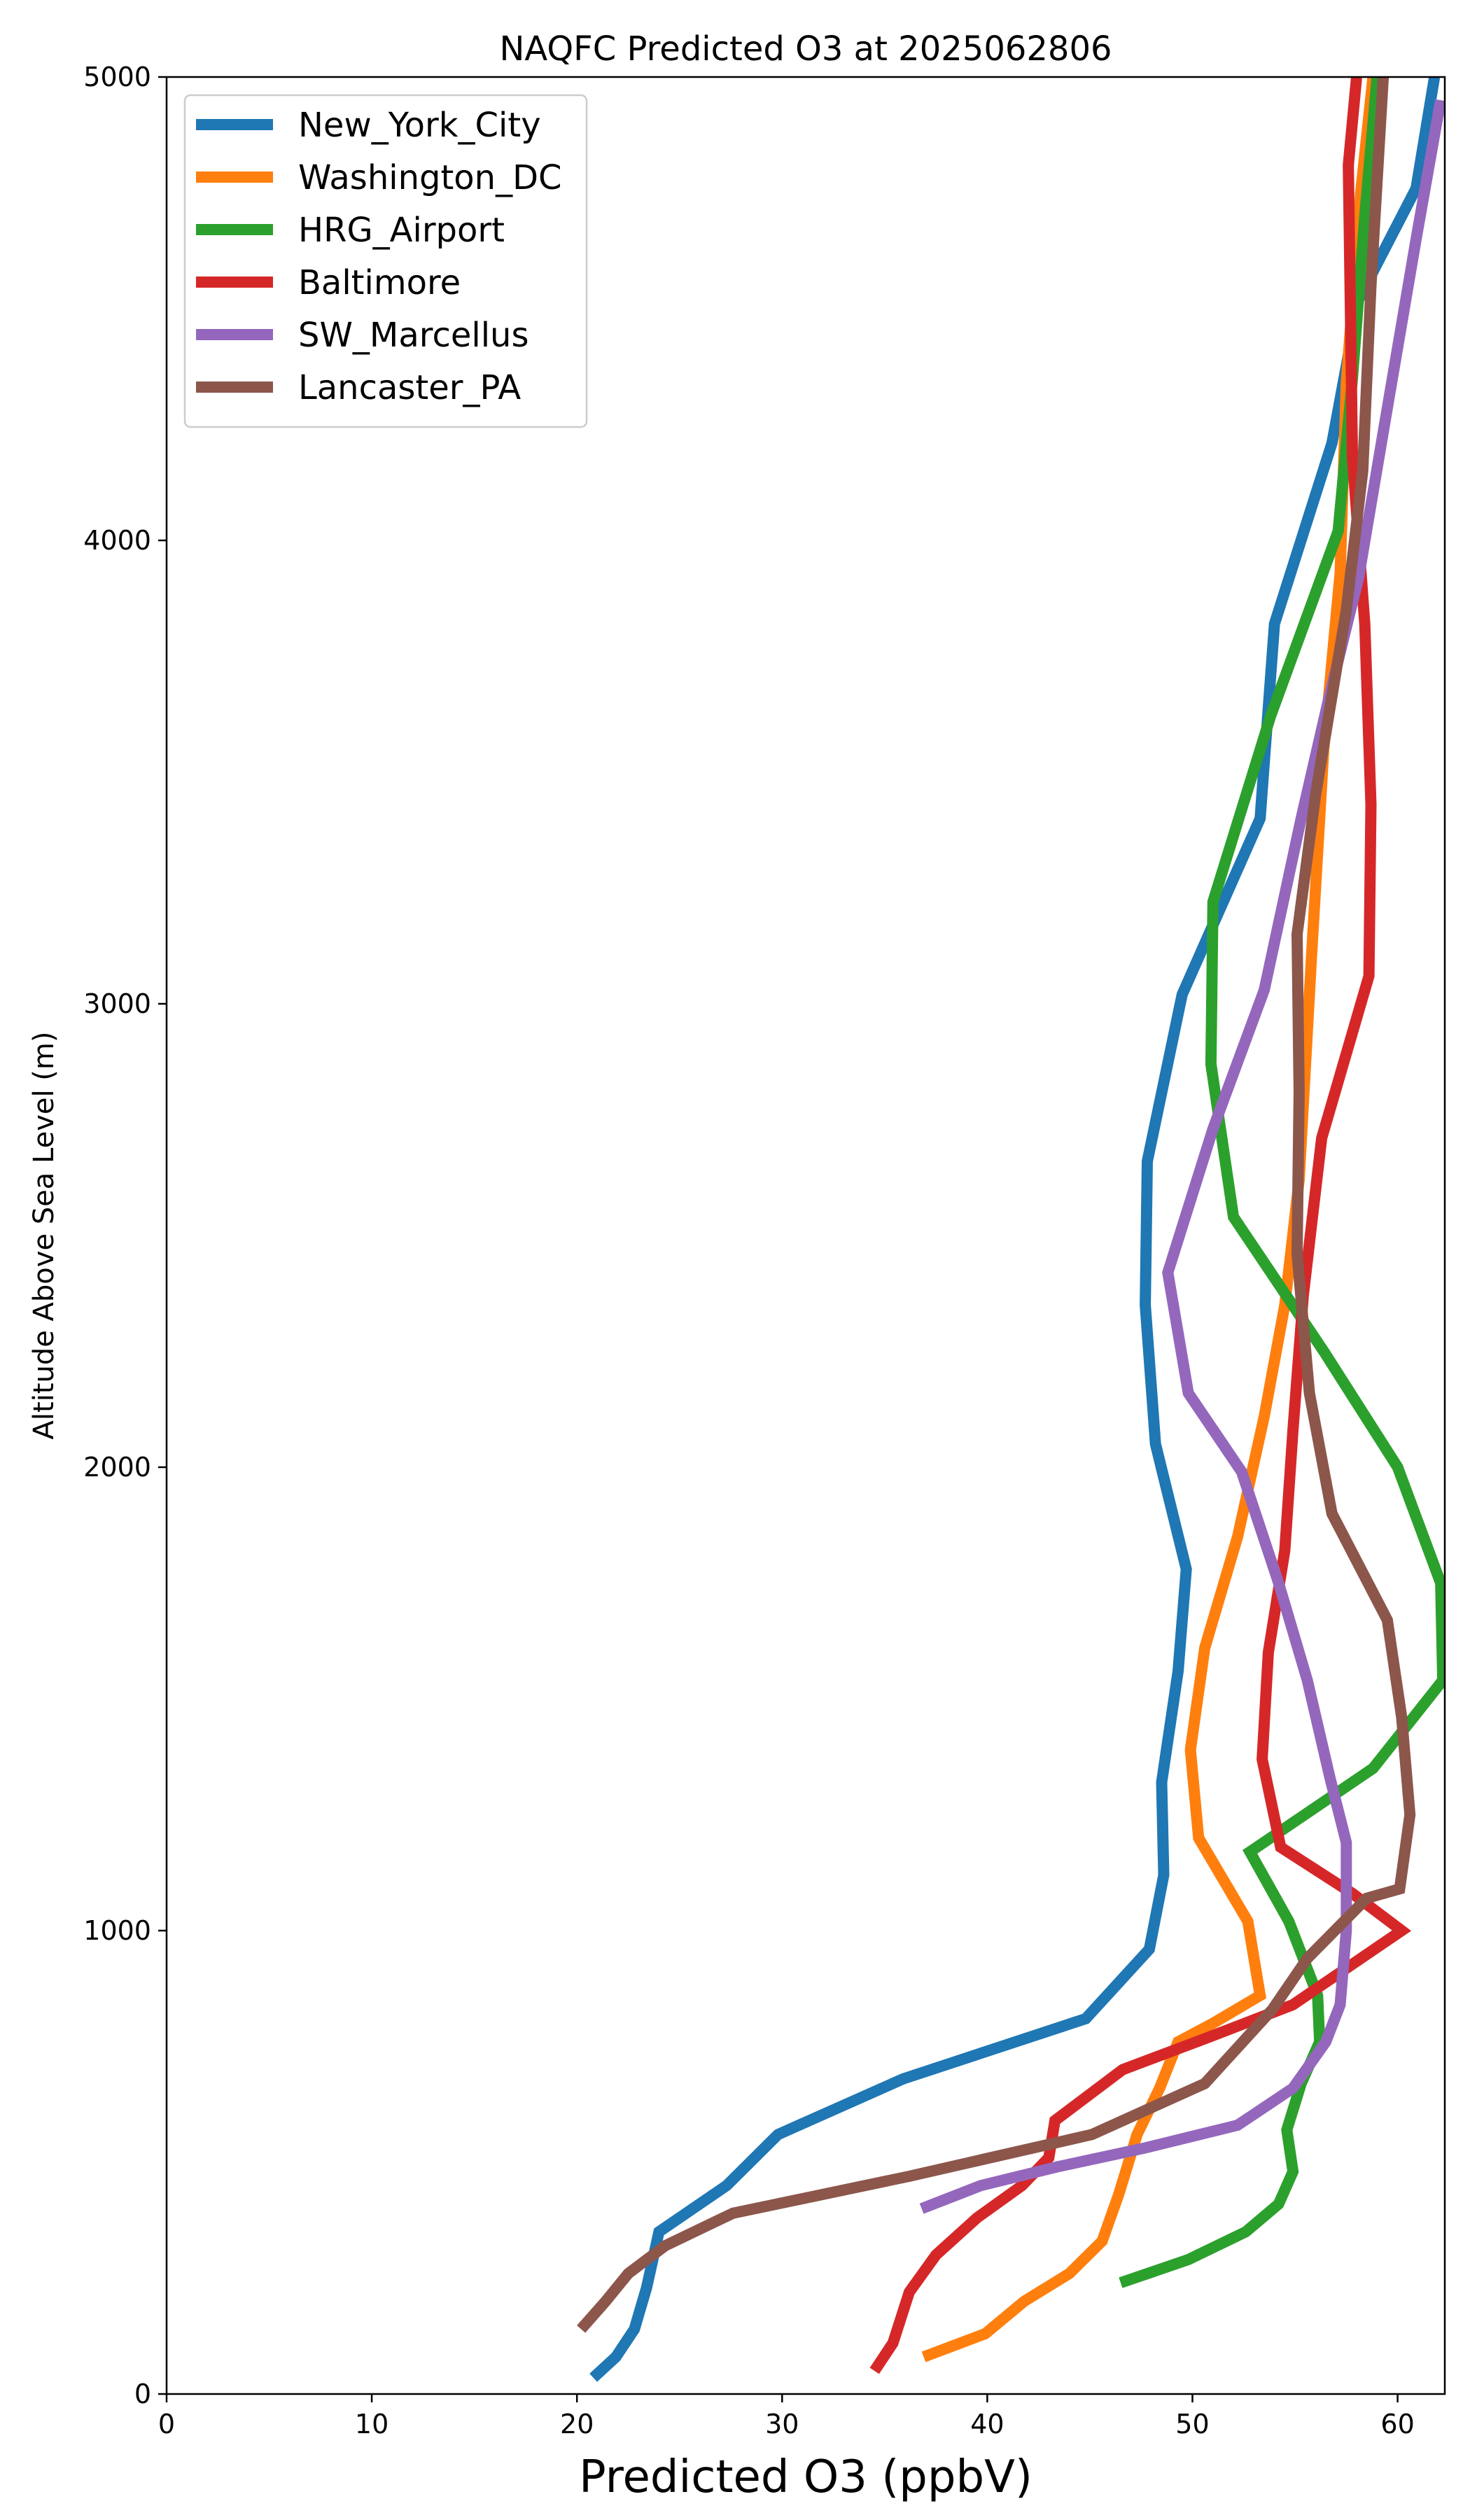  What do you see at coordinates (413, 335) in the screenshot?
I see `legend-label: SW_Marcellus` at bounding box center [413, 335].